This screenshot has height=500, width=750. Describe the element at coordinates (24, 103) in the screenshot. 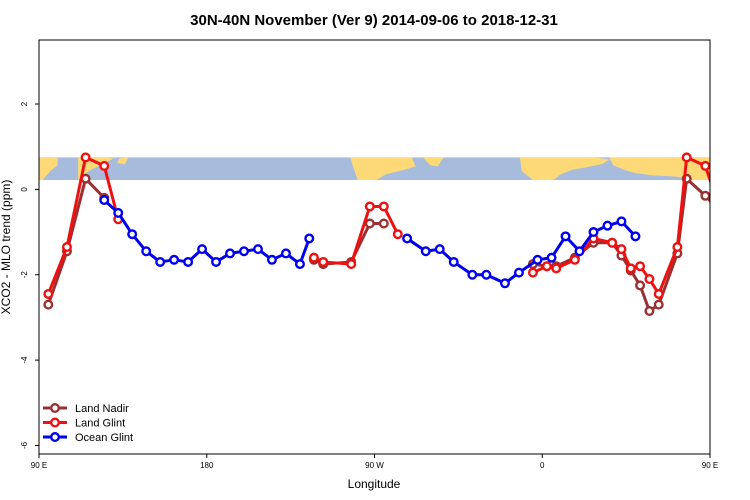

I see `y-tick-label: 2` at that location.